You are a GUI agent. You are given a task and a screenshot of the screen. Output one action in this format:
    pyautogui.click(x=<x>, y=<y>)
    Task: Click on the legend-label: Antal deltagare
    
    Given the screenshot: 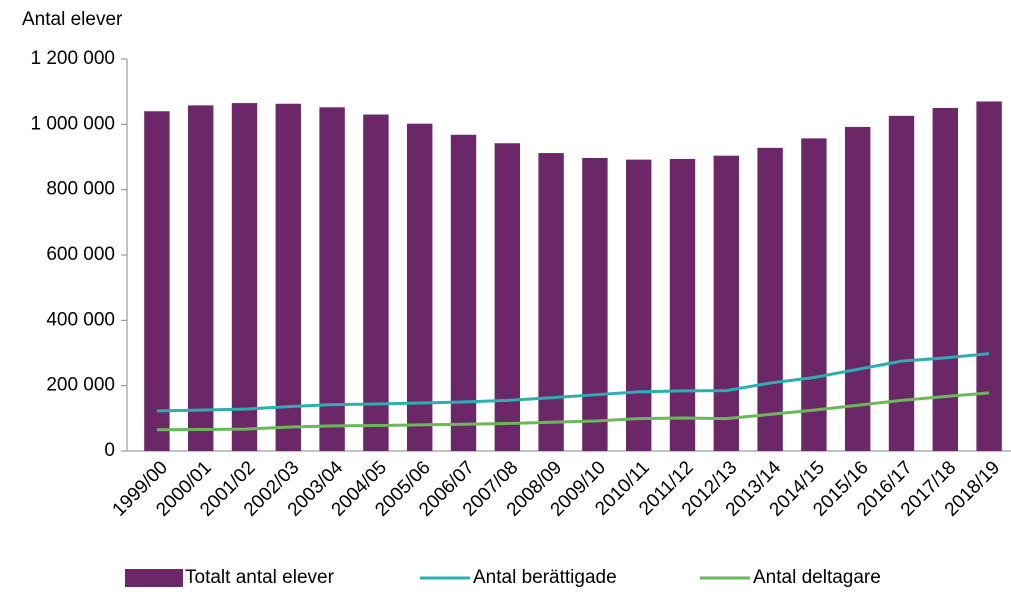 What is the action you would take?
    pyautogui.click(x=817, y=577)
    